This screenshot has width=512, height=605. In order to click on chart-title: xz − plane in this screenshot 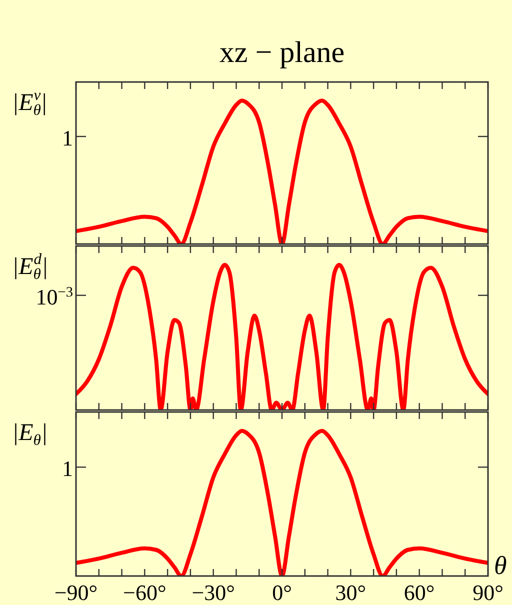, I will do `click(282, 52)`.